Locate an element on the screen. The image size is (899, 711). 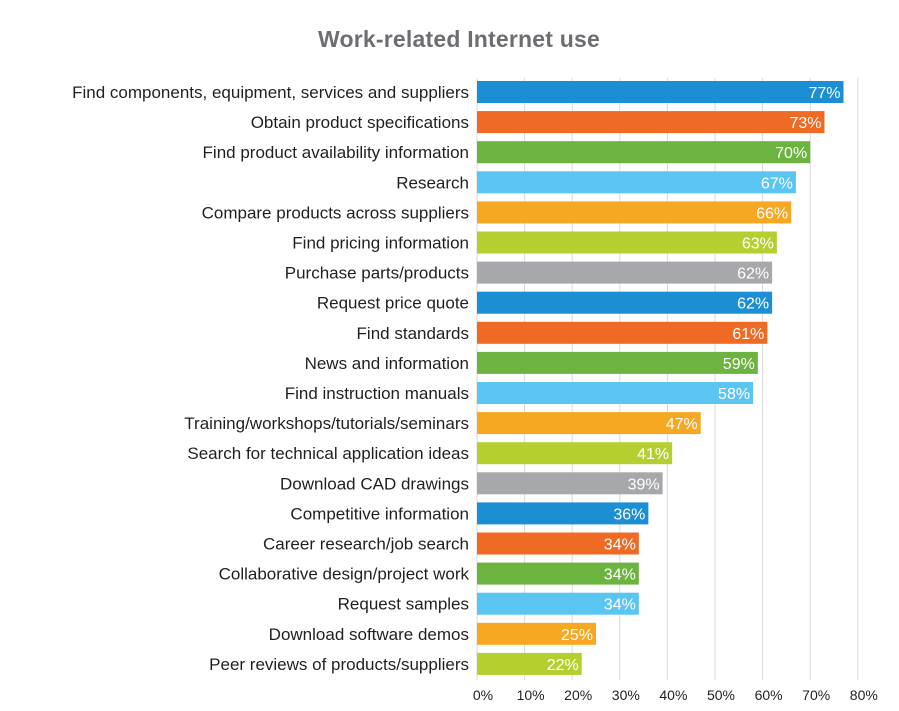
category-label: Find instruction manuals is located at coordinates (377, 393).